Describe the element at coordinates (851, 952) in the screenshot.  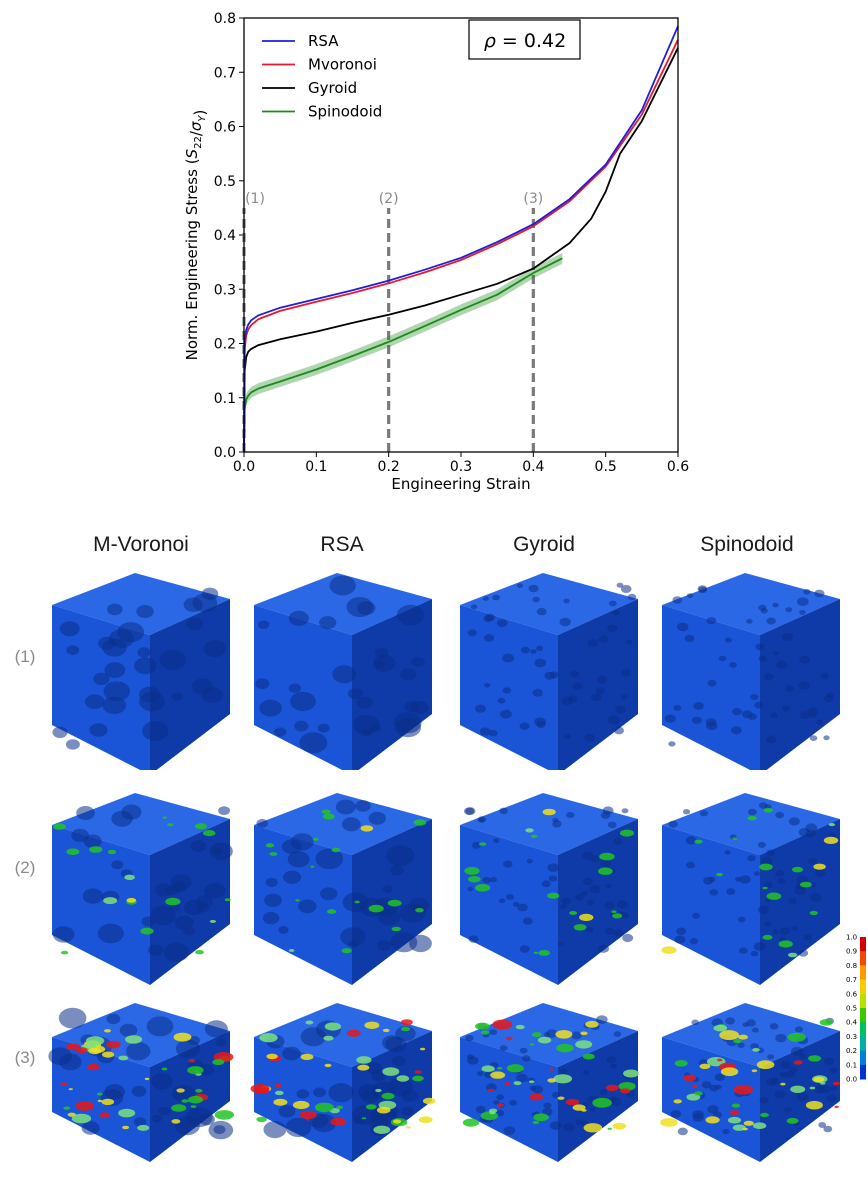
I see `colorbar-tick-label: 0.9` at that location.